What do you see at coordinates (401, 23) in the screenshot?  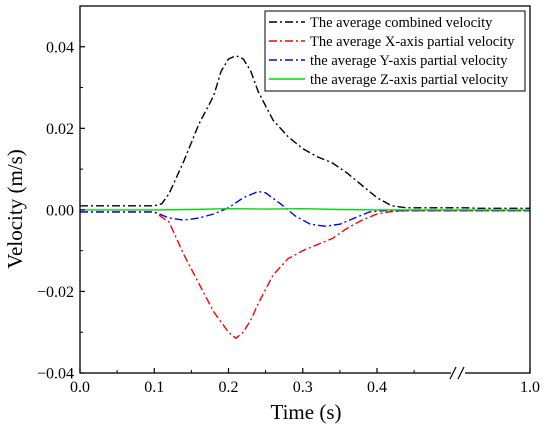 I see `legend-label-1: The average combined velocity` at bounding box center [401, 23].